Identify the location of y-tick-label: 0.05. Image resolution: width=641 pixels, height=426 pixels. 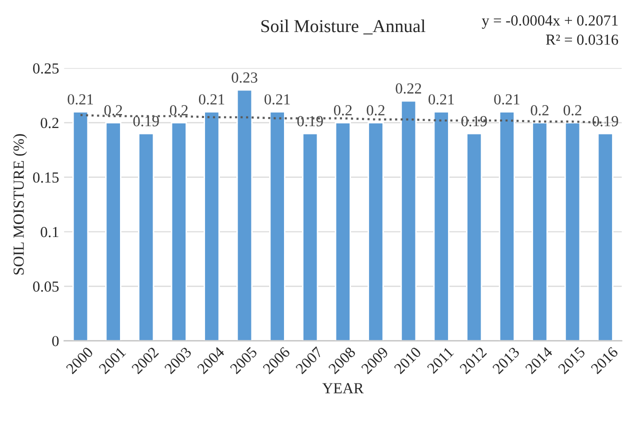
(46, 286).